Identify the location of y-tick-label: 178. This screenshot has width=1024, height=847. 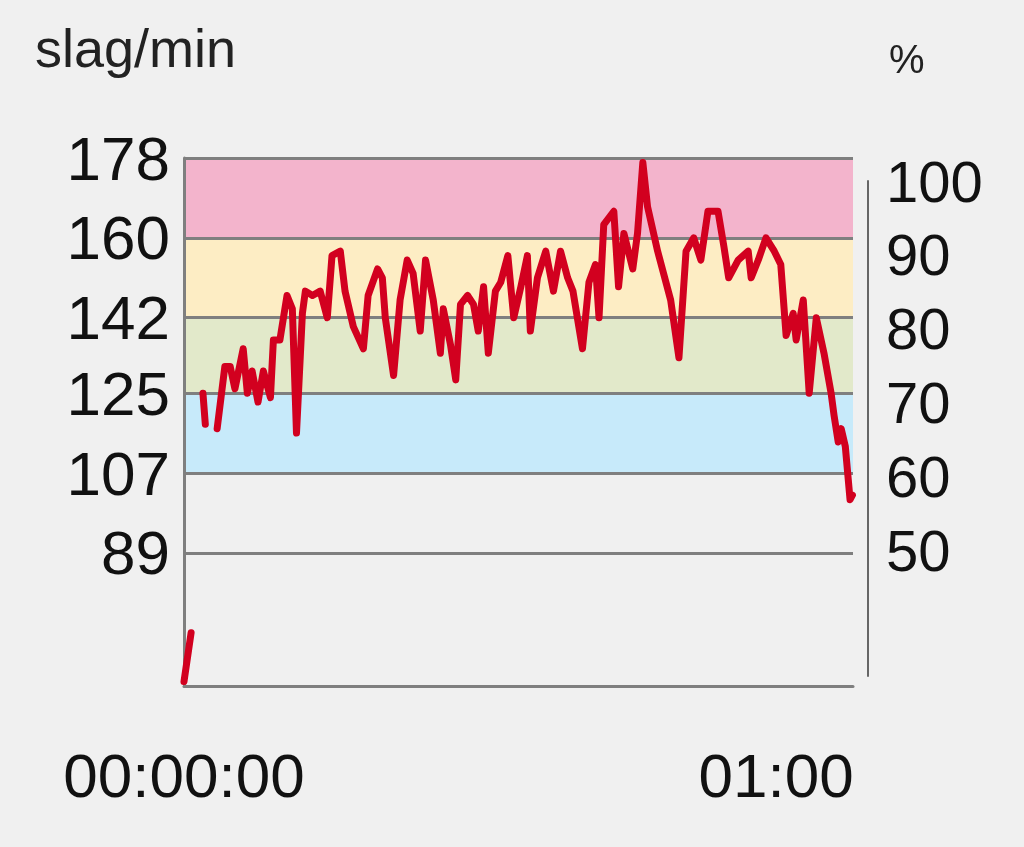
(118, 158).